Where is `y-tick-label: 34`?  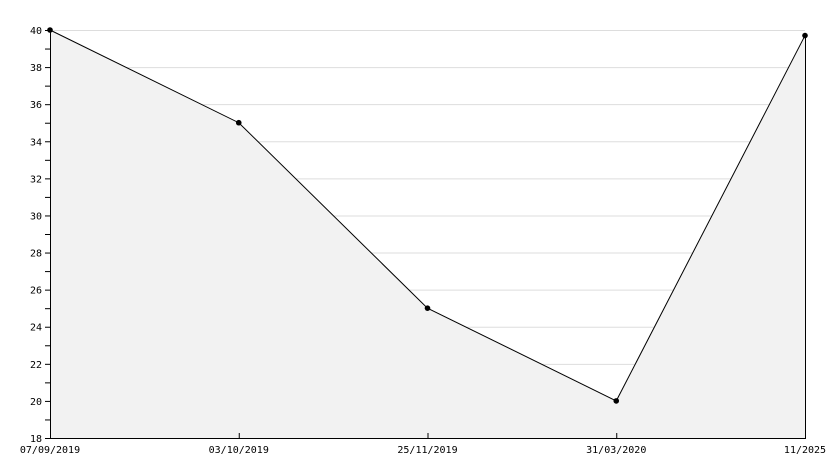
y-tick-label: 34 is located at coordinates (36, 142).